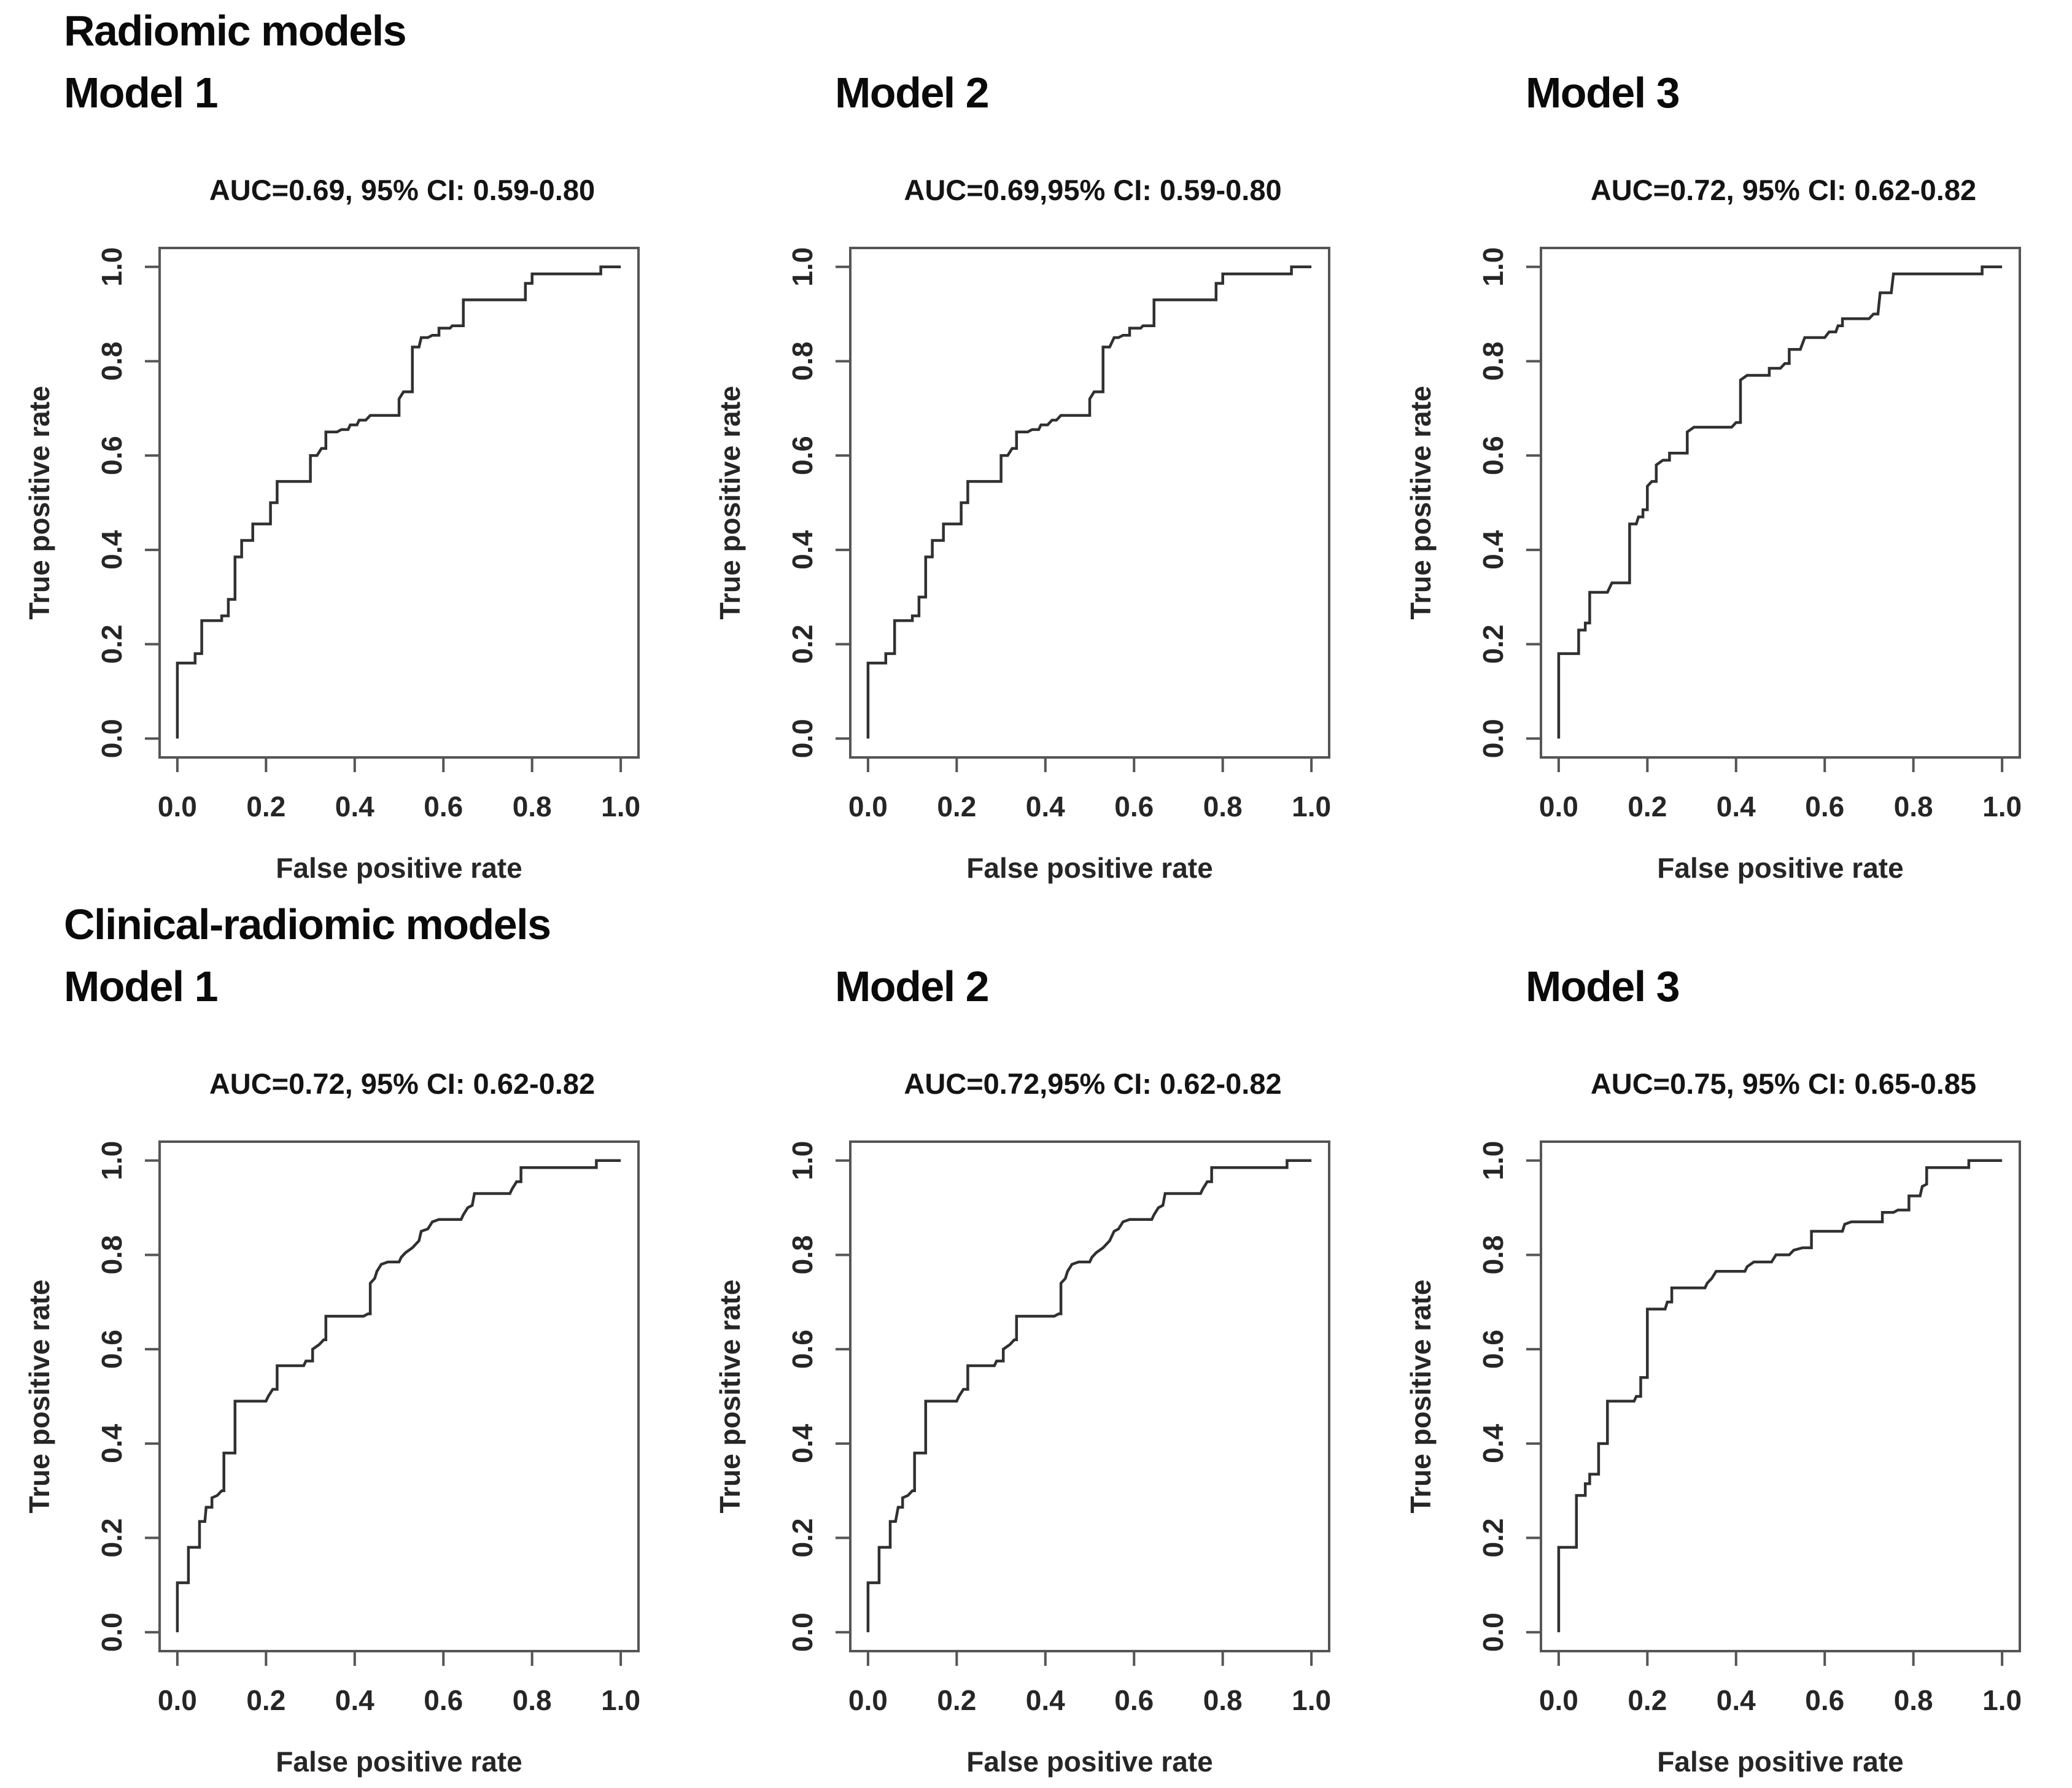 The image size is (2072, 1788). I want to click on auc-subtitle: AUC=0.69, 95% CI: 0.59-0.80, so click(402, 190).